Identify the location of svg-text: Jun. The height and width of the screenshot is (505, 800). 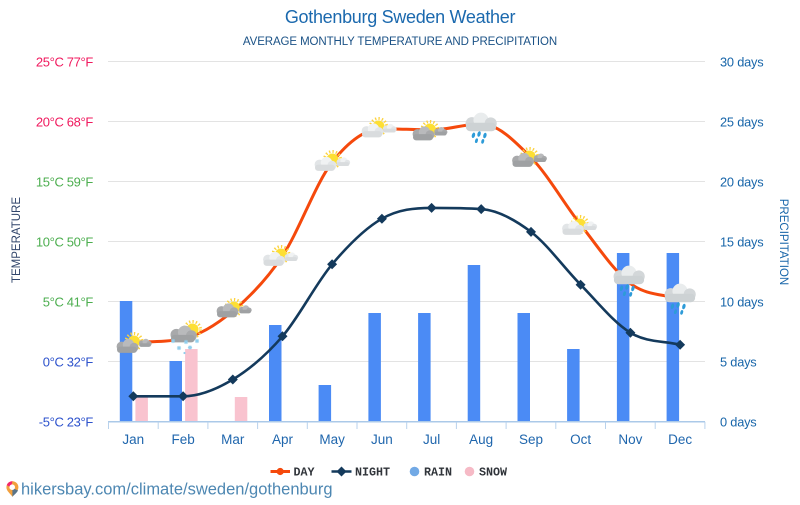
(382, 439).